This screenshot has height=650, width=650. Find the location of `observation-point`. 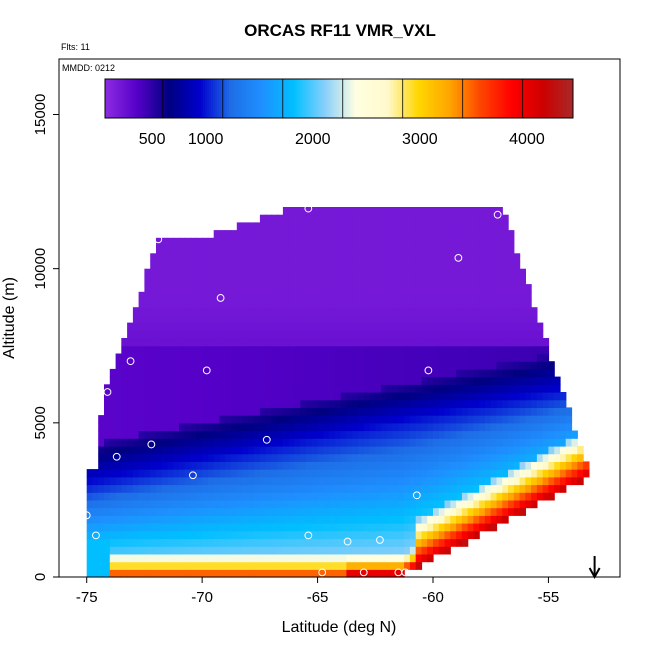

observation-point is located at coordinates (86, 515).